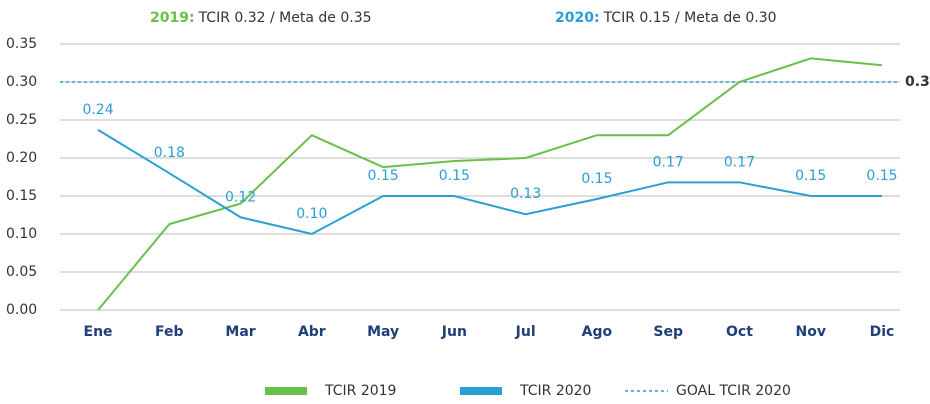 The image size is (930, 404). What do you see at coordinates (882, 332) in the screenshot?
I see `x-tick-label: Dic` at bounding box center [882, 332].